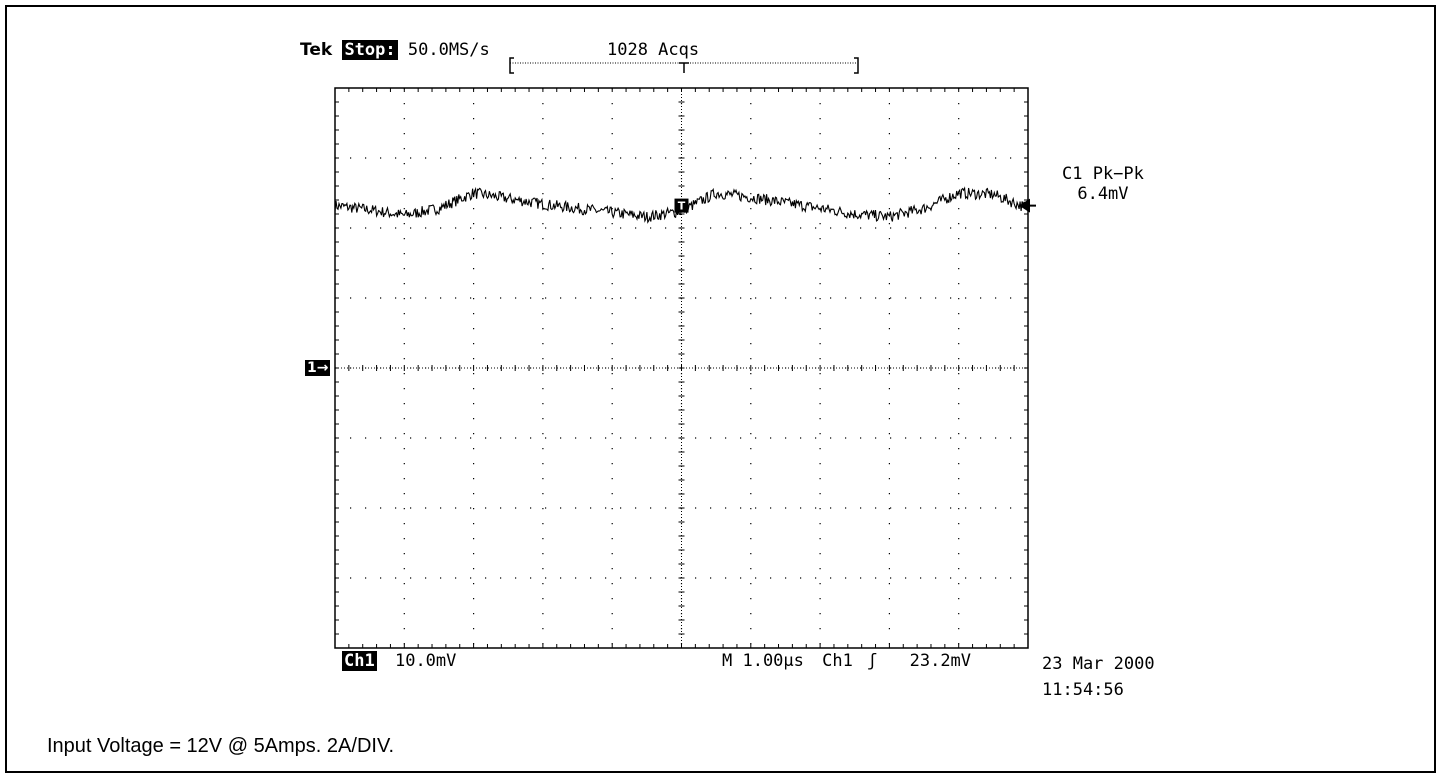 This screenshot has height=782, width=1445. Describe the element at coordinates (837, 661) in the screenshot. I see `trigger-source: Ch1` at that location.